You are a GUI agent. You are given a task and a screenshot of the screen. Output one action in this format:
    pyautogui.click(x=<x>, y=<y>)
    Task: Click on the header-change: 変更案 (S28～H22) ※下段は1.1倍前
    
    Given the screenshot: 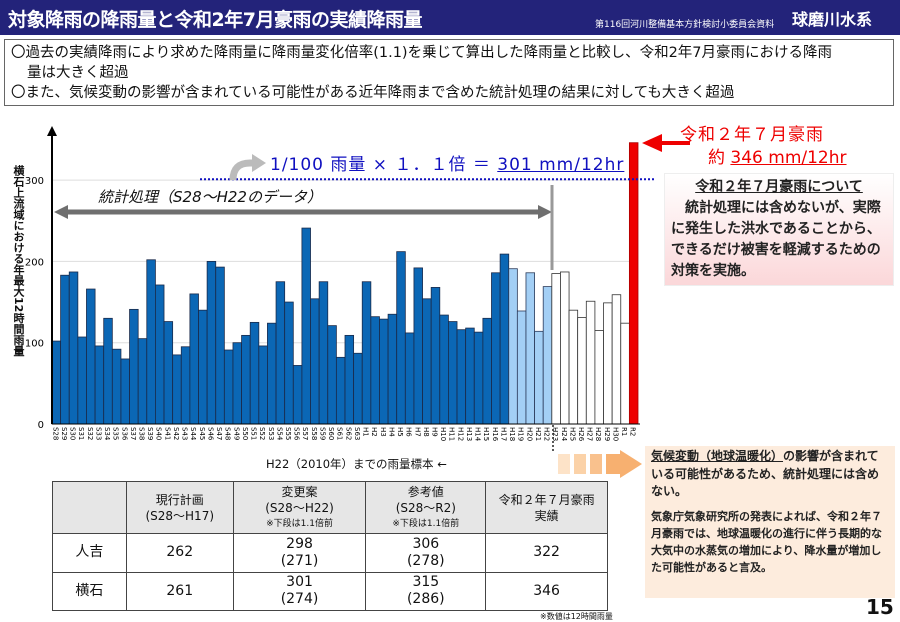 What is the action you would take?
    pyautogui.click(x=299, y=507)
    